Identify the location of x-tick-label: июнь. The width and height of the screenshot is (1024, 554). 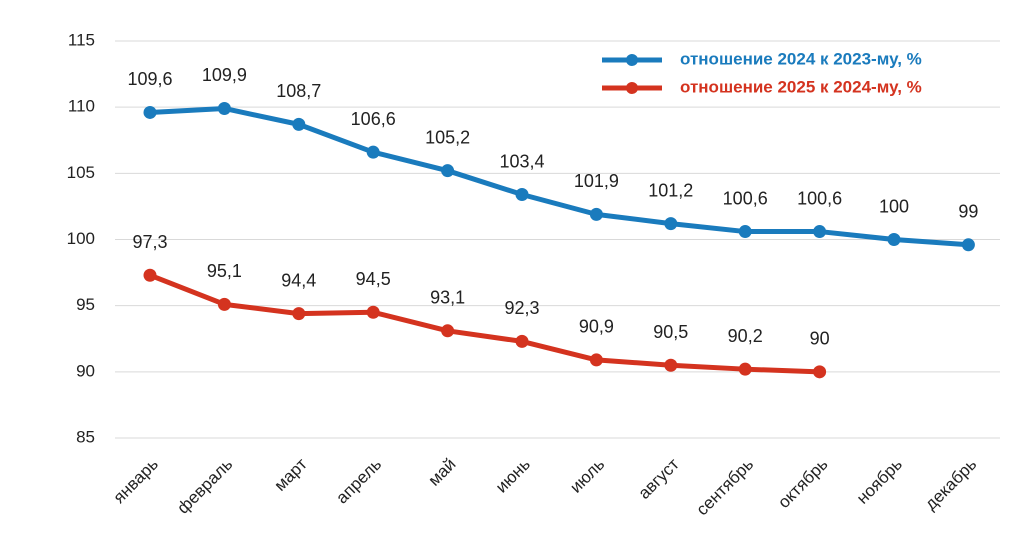
(513, 475).